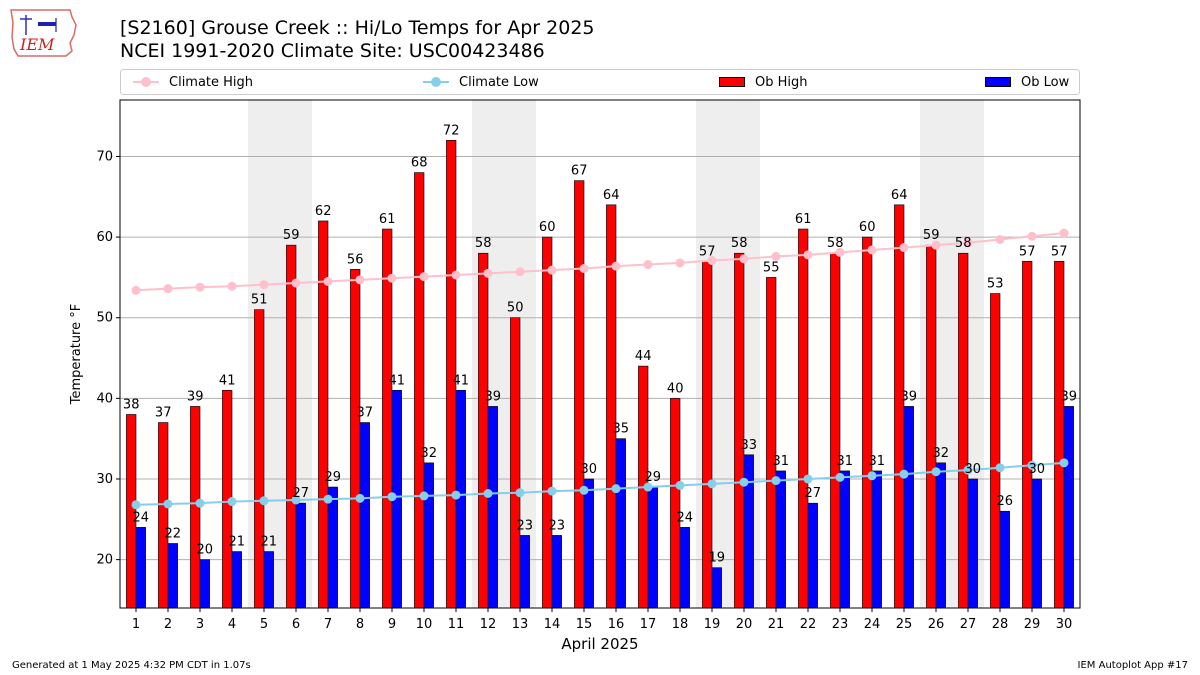  What do you see at coordinates (584, 624) in the screenshot?
I see `x-tick-label: 15` at bounding box center [584, 624].